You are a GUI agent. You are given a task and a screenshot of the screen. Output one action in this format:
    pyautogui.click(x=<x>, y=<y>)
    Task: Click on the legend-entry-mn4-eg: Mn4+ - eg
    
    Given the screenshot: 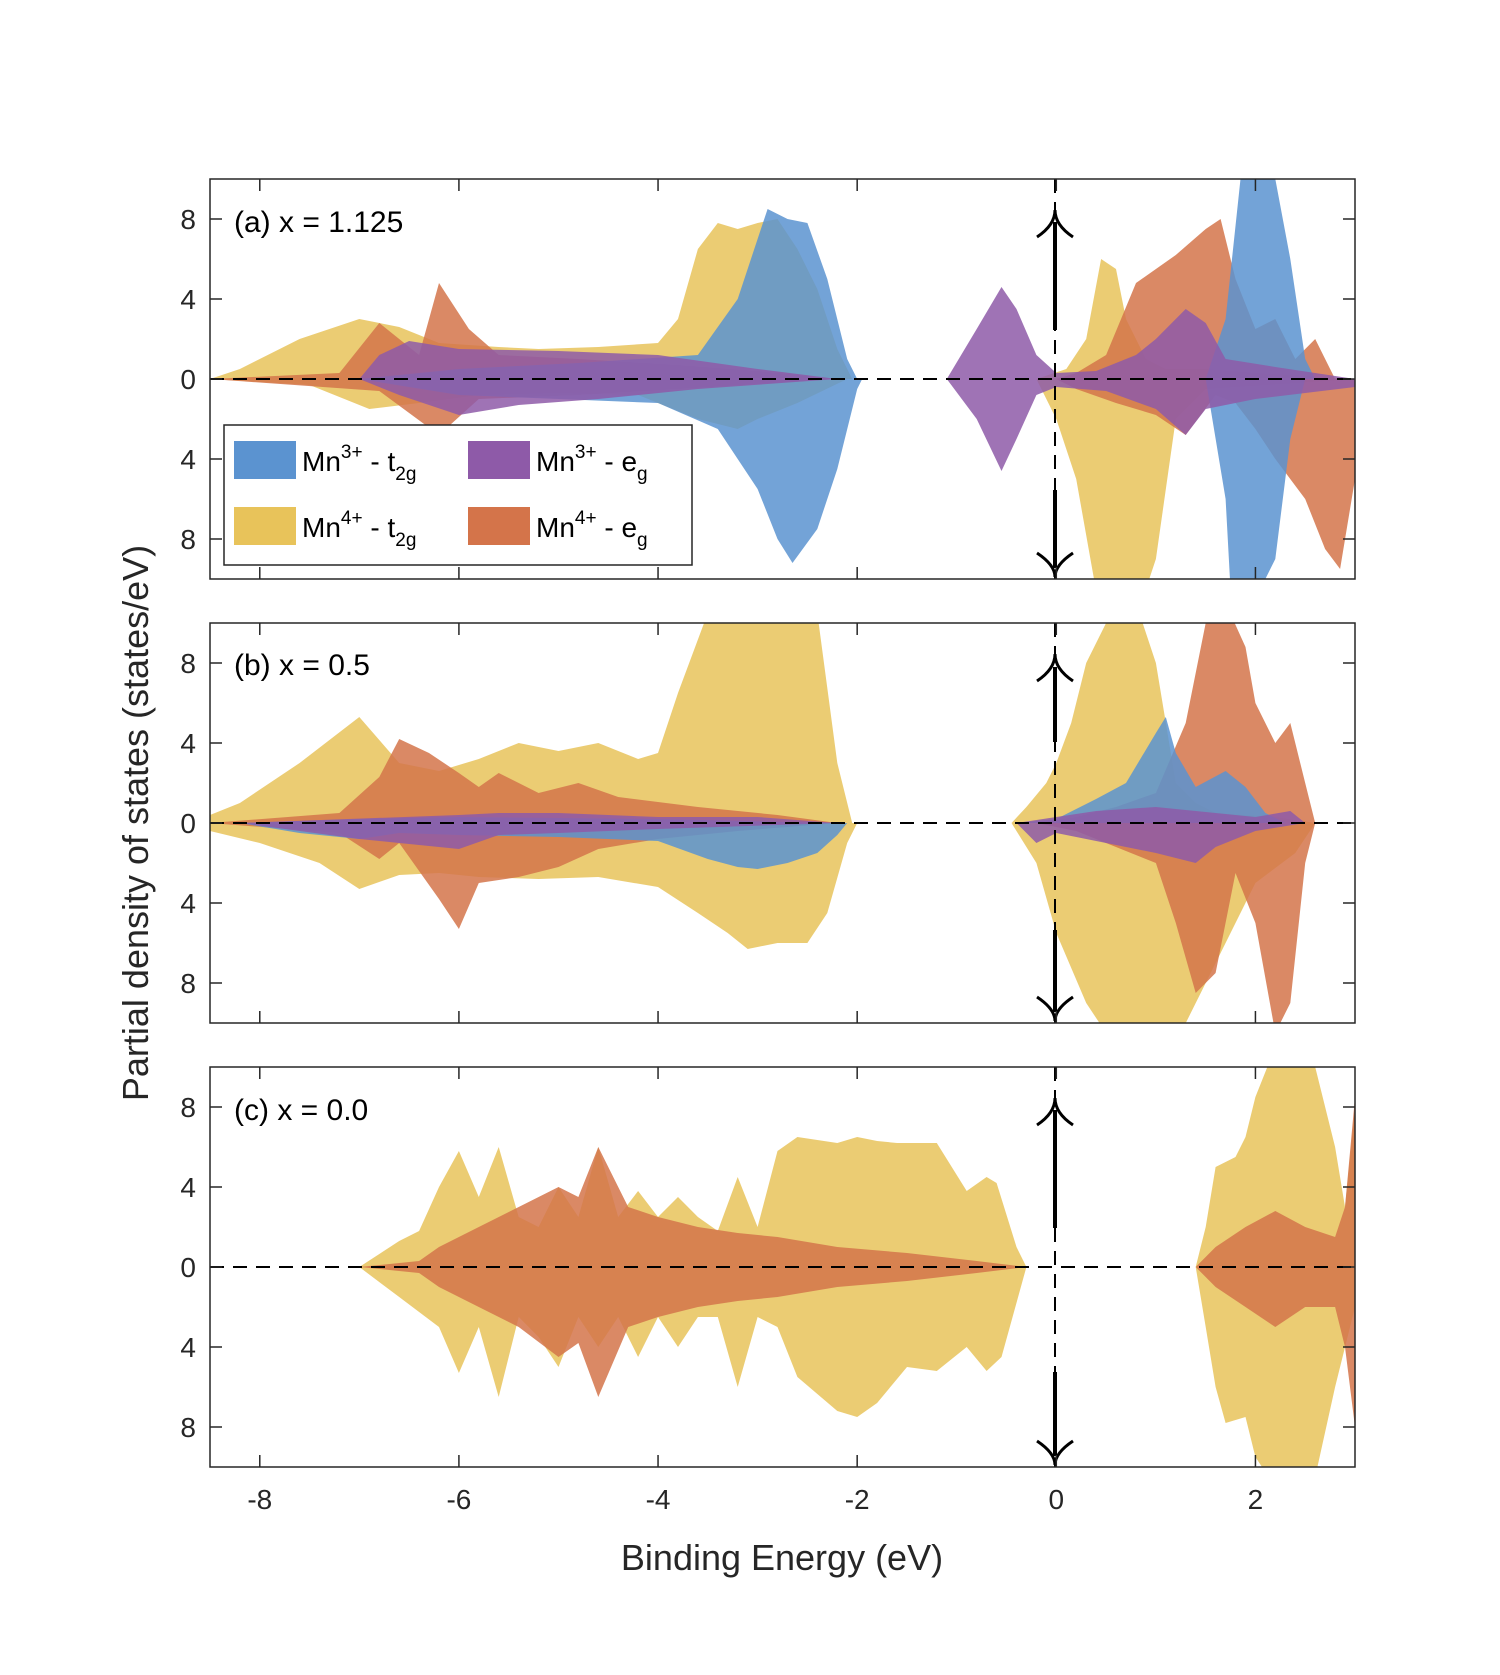 What is the action you would take?
    pyautogui.click(x=558, y=529)
    